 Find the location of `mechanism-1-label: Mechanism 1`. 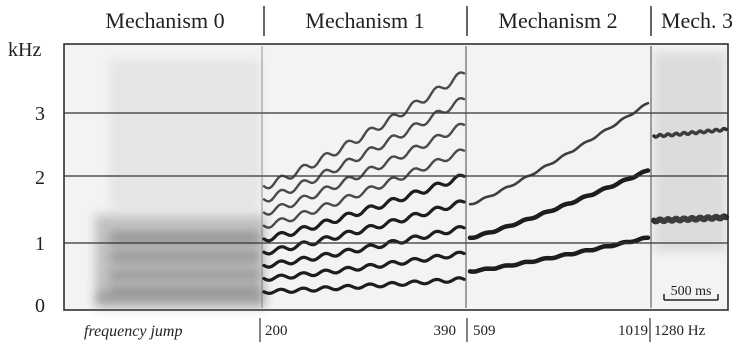

mechanism-1-label: Mechanism 1 is located at coordinates (364, 20).